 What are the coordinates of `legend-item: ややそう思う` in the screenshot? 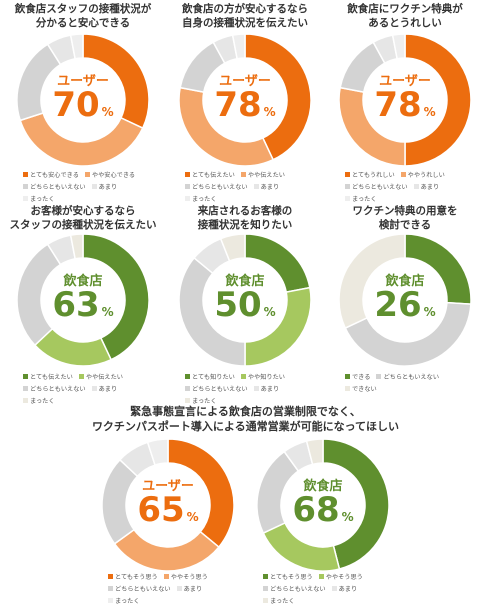 It's located at (340, 576).